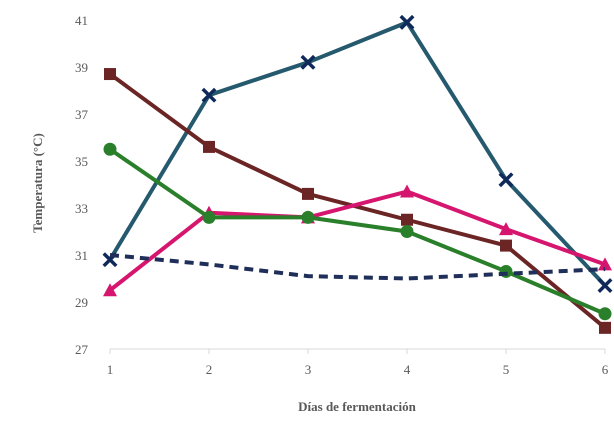 This screenshot has height=441, width=614. I want to click on y-tick-label: 33, so click(81, 208).